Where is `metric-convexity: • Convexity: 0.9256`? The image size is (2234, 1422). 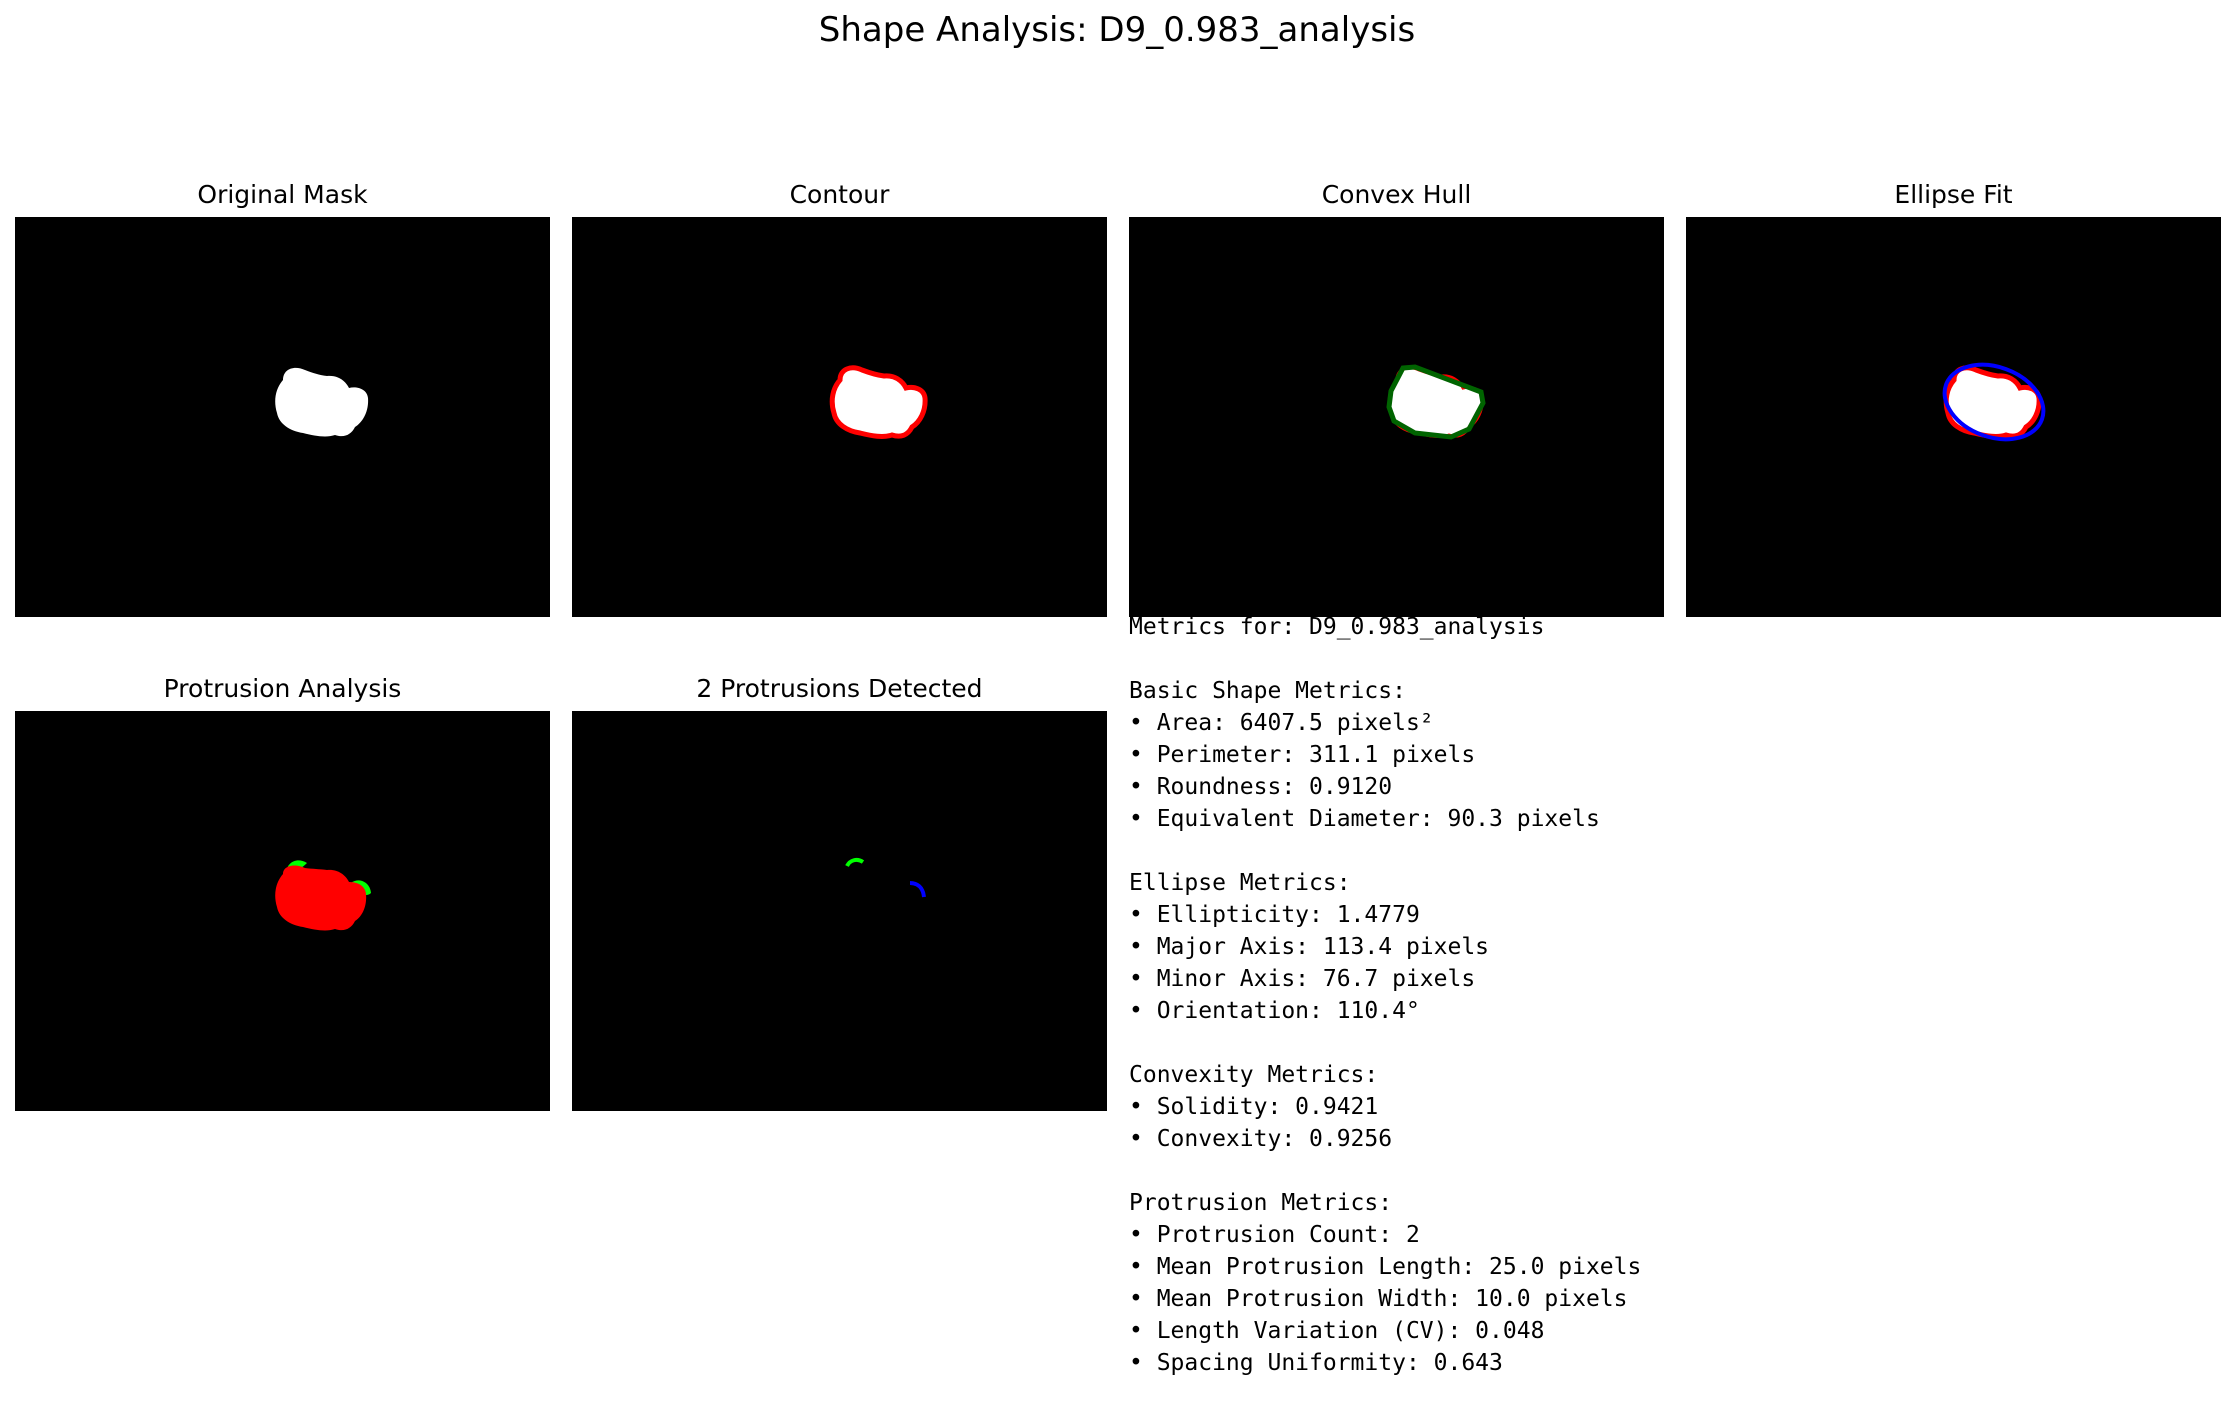
metric-convexity: • Convexity: 0.9256 is located at coordinates (1261, 1139).